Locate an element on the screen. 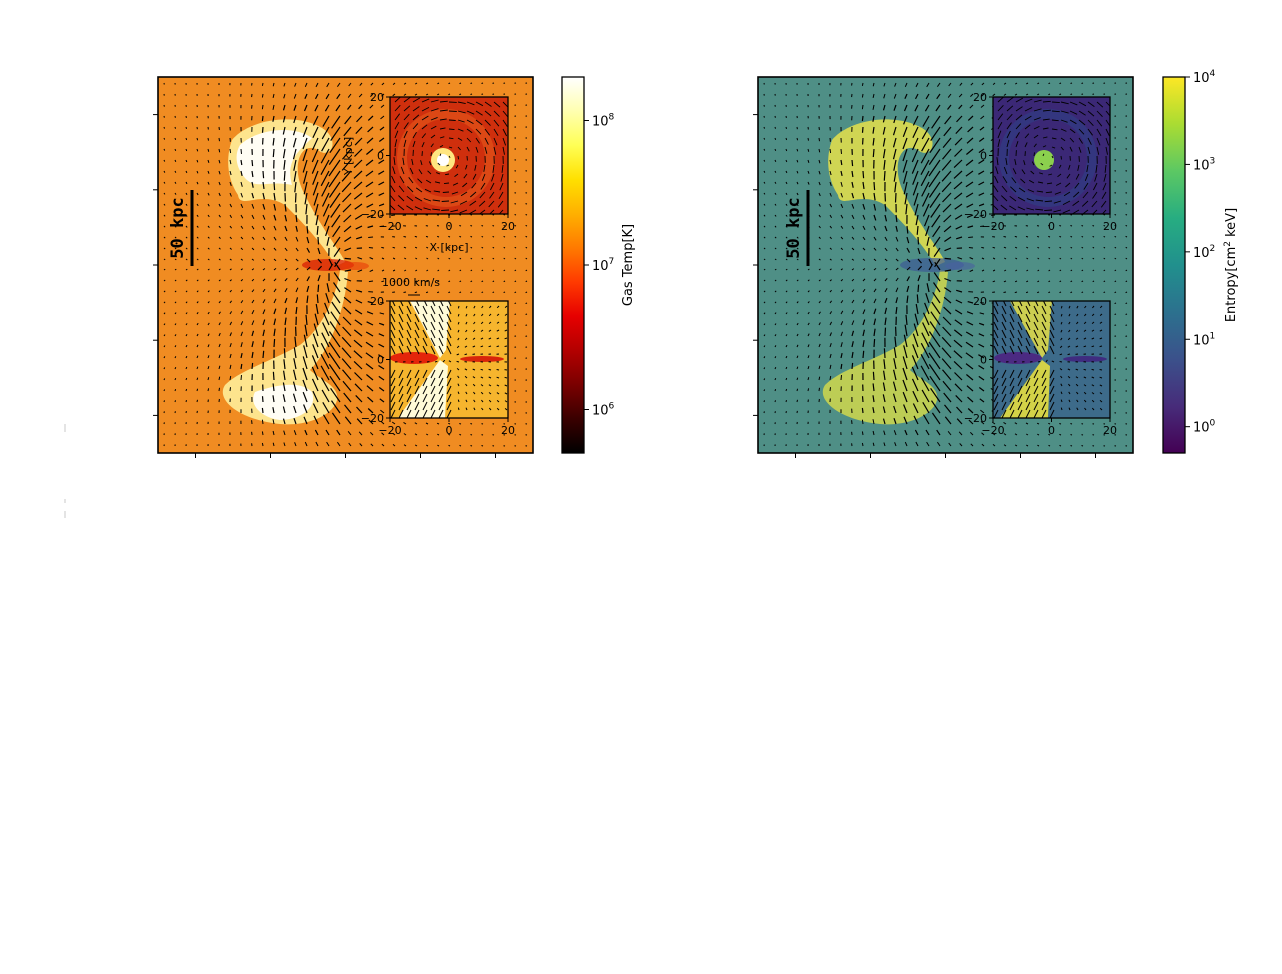 This screenshot has height=974, width=1282. hot-plume-lower is located at coordinates (285, 347).